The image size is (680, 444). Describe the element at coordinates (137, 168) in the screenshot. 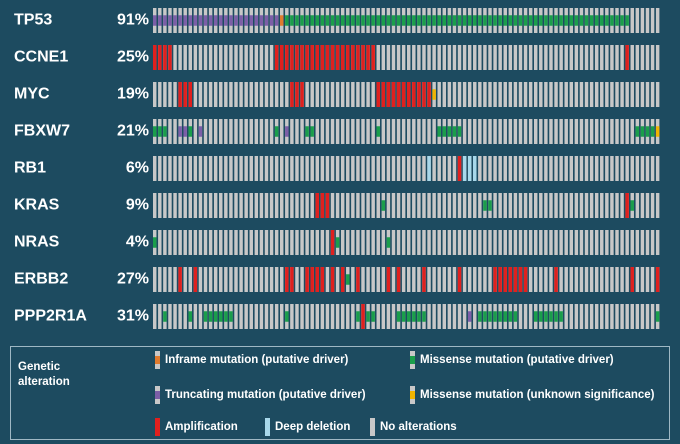

I see `gene-percent: 6%` at that location.